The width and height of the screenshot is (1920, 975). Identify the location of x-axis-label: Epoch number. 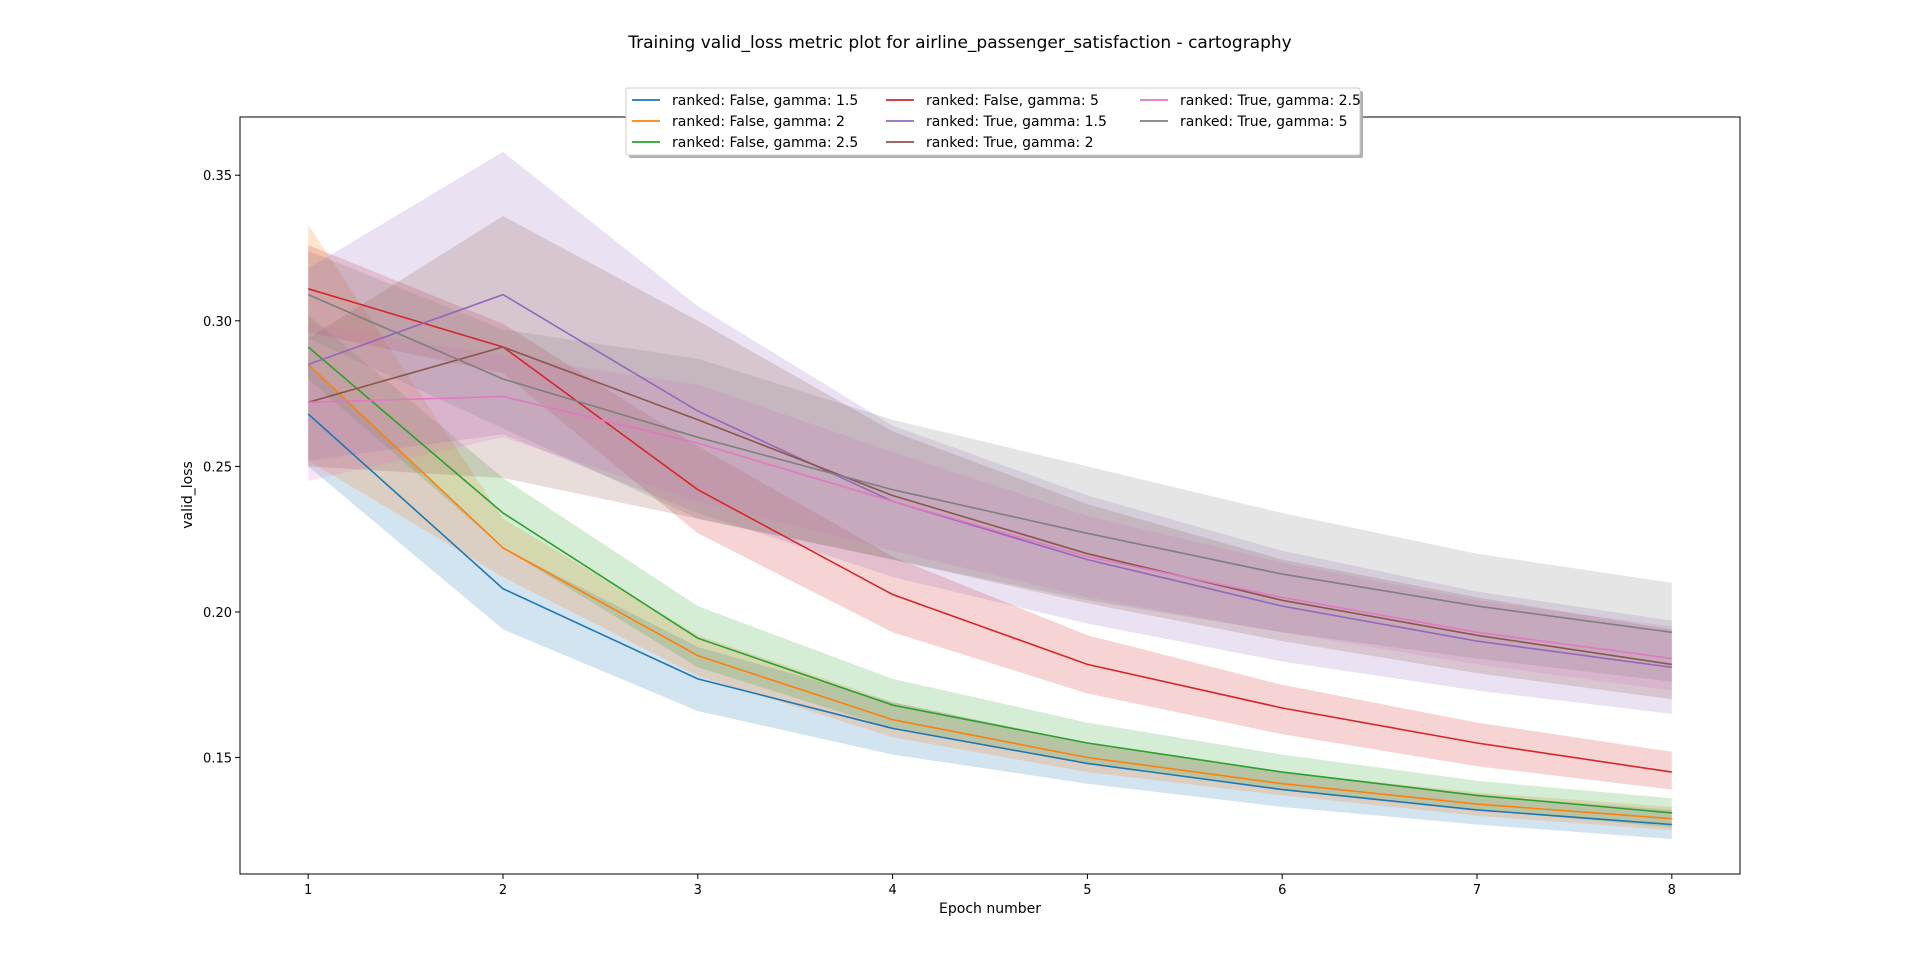
(990, 909).